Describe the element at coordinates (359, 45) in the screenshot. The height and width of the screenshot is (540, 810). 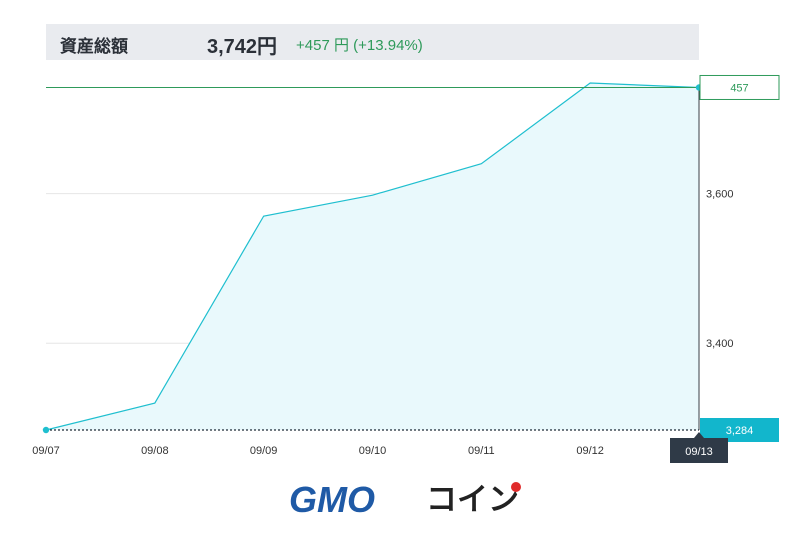
I see `total-assets-change: +457 円 (+13.94%)` at that location.